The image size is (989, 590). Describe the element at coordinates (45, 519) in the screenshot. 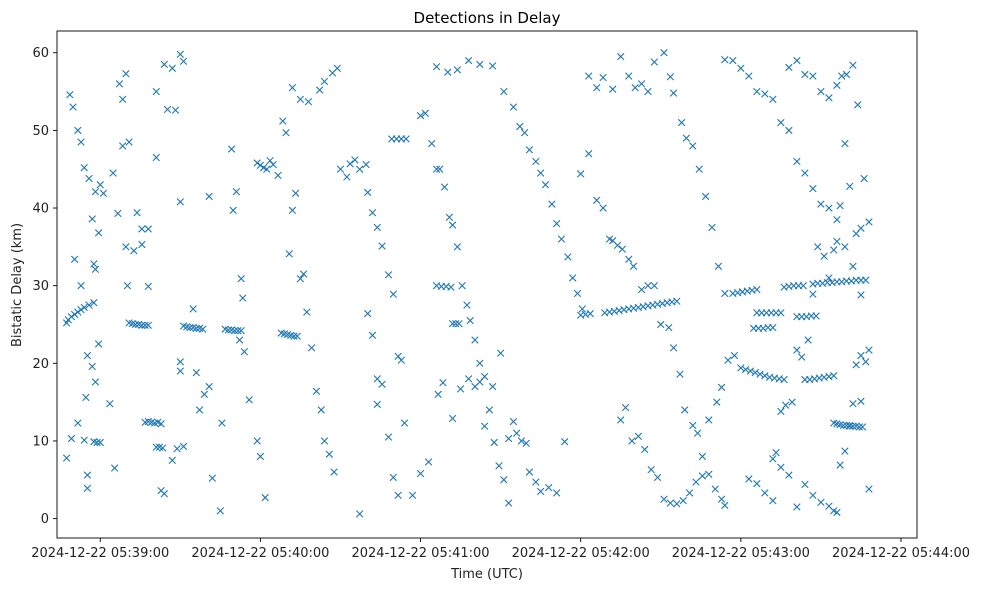

I see `y-tick-label: 0` at that location.